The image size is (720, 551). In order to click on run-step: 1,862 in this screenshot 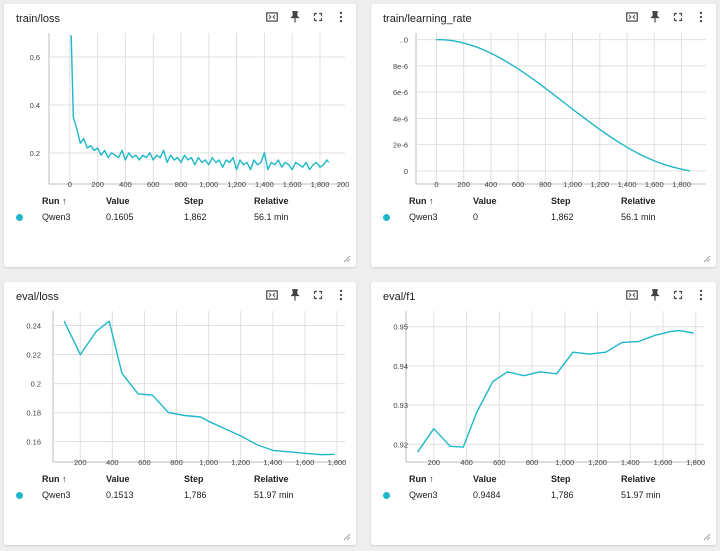, I will do `click(195, 217)`.